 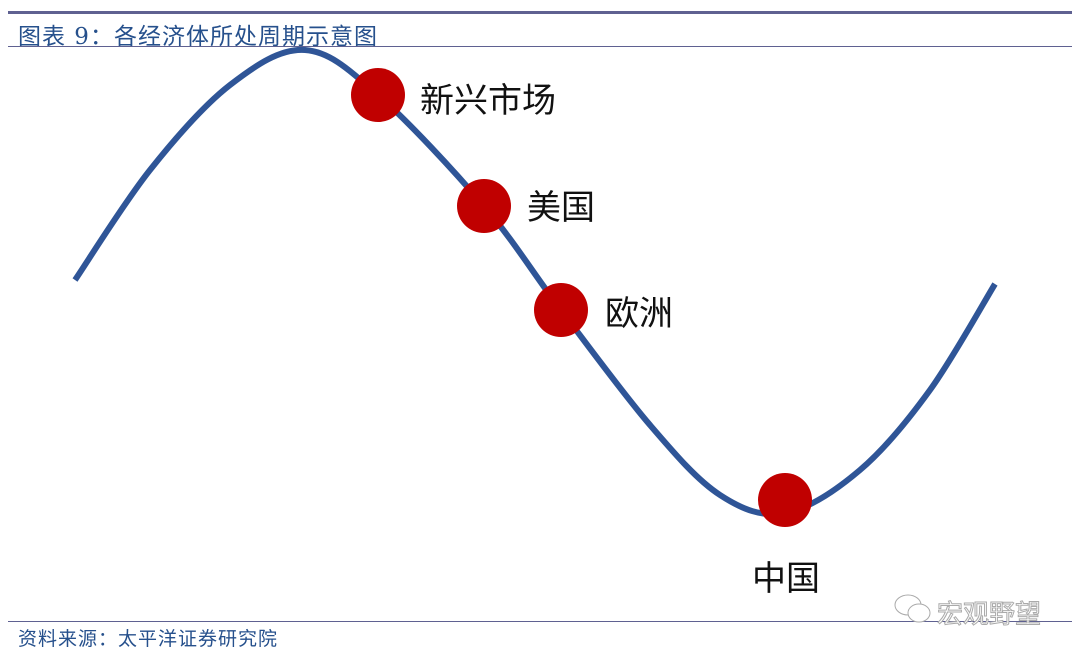 I want to click on bottom-rule, so click(x=540, y=621).